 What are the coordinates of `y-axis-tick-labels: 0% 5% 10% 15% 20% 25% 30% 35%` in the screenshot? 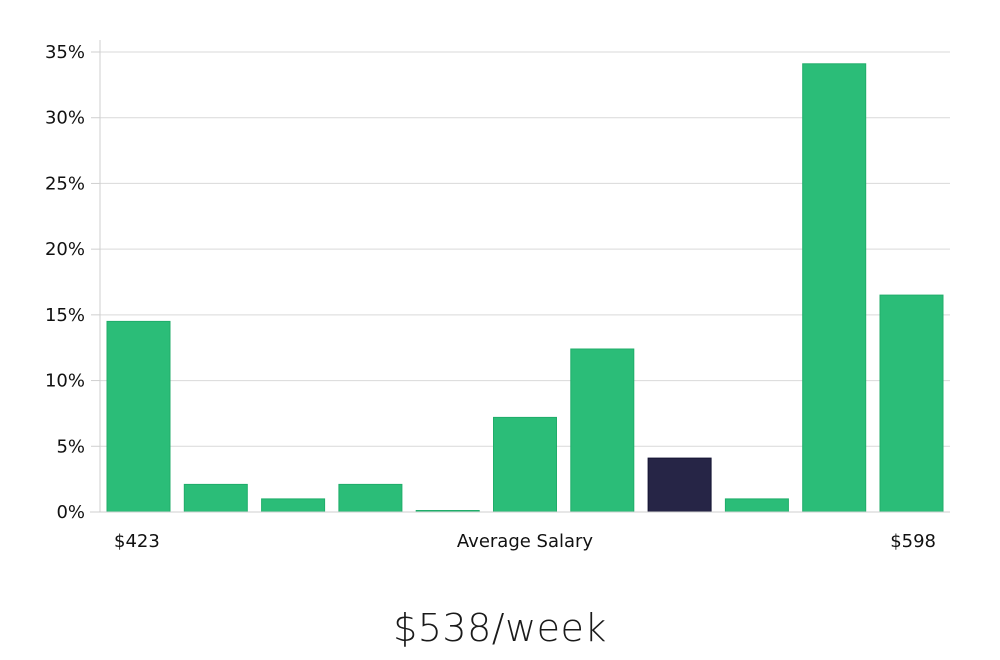 It's located at (65, 282).